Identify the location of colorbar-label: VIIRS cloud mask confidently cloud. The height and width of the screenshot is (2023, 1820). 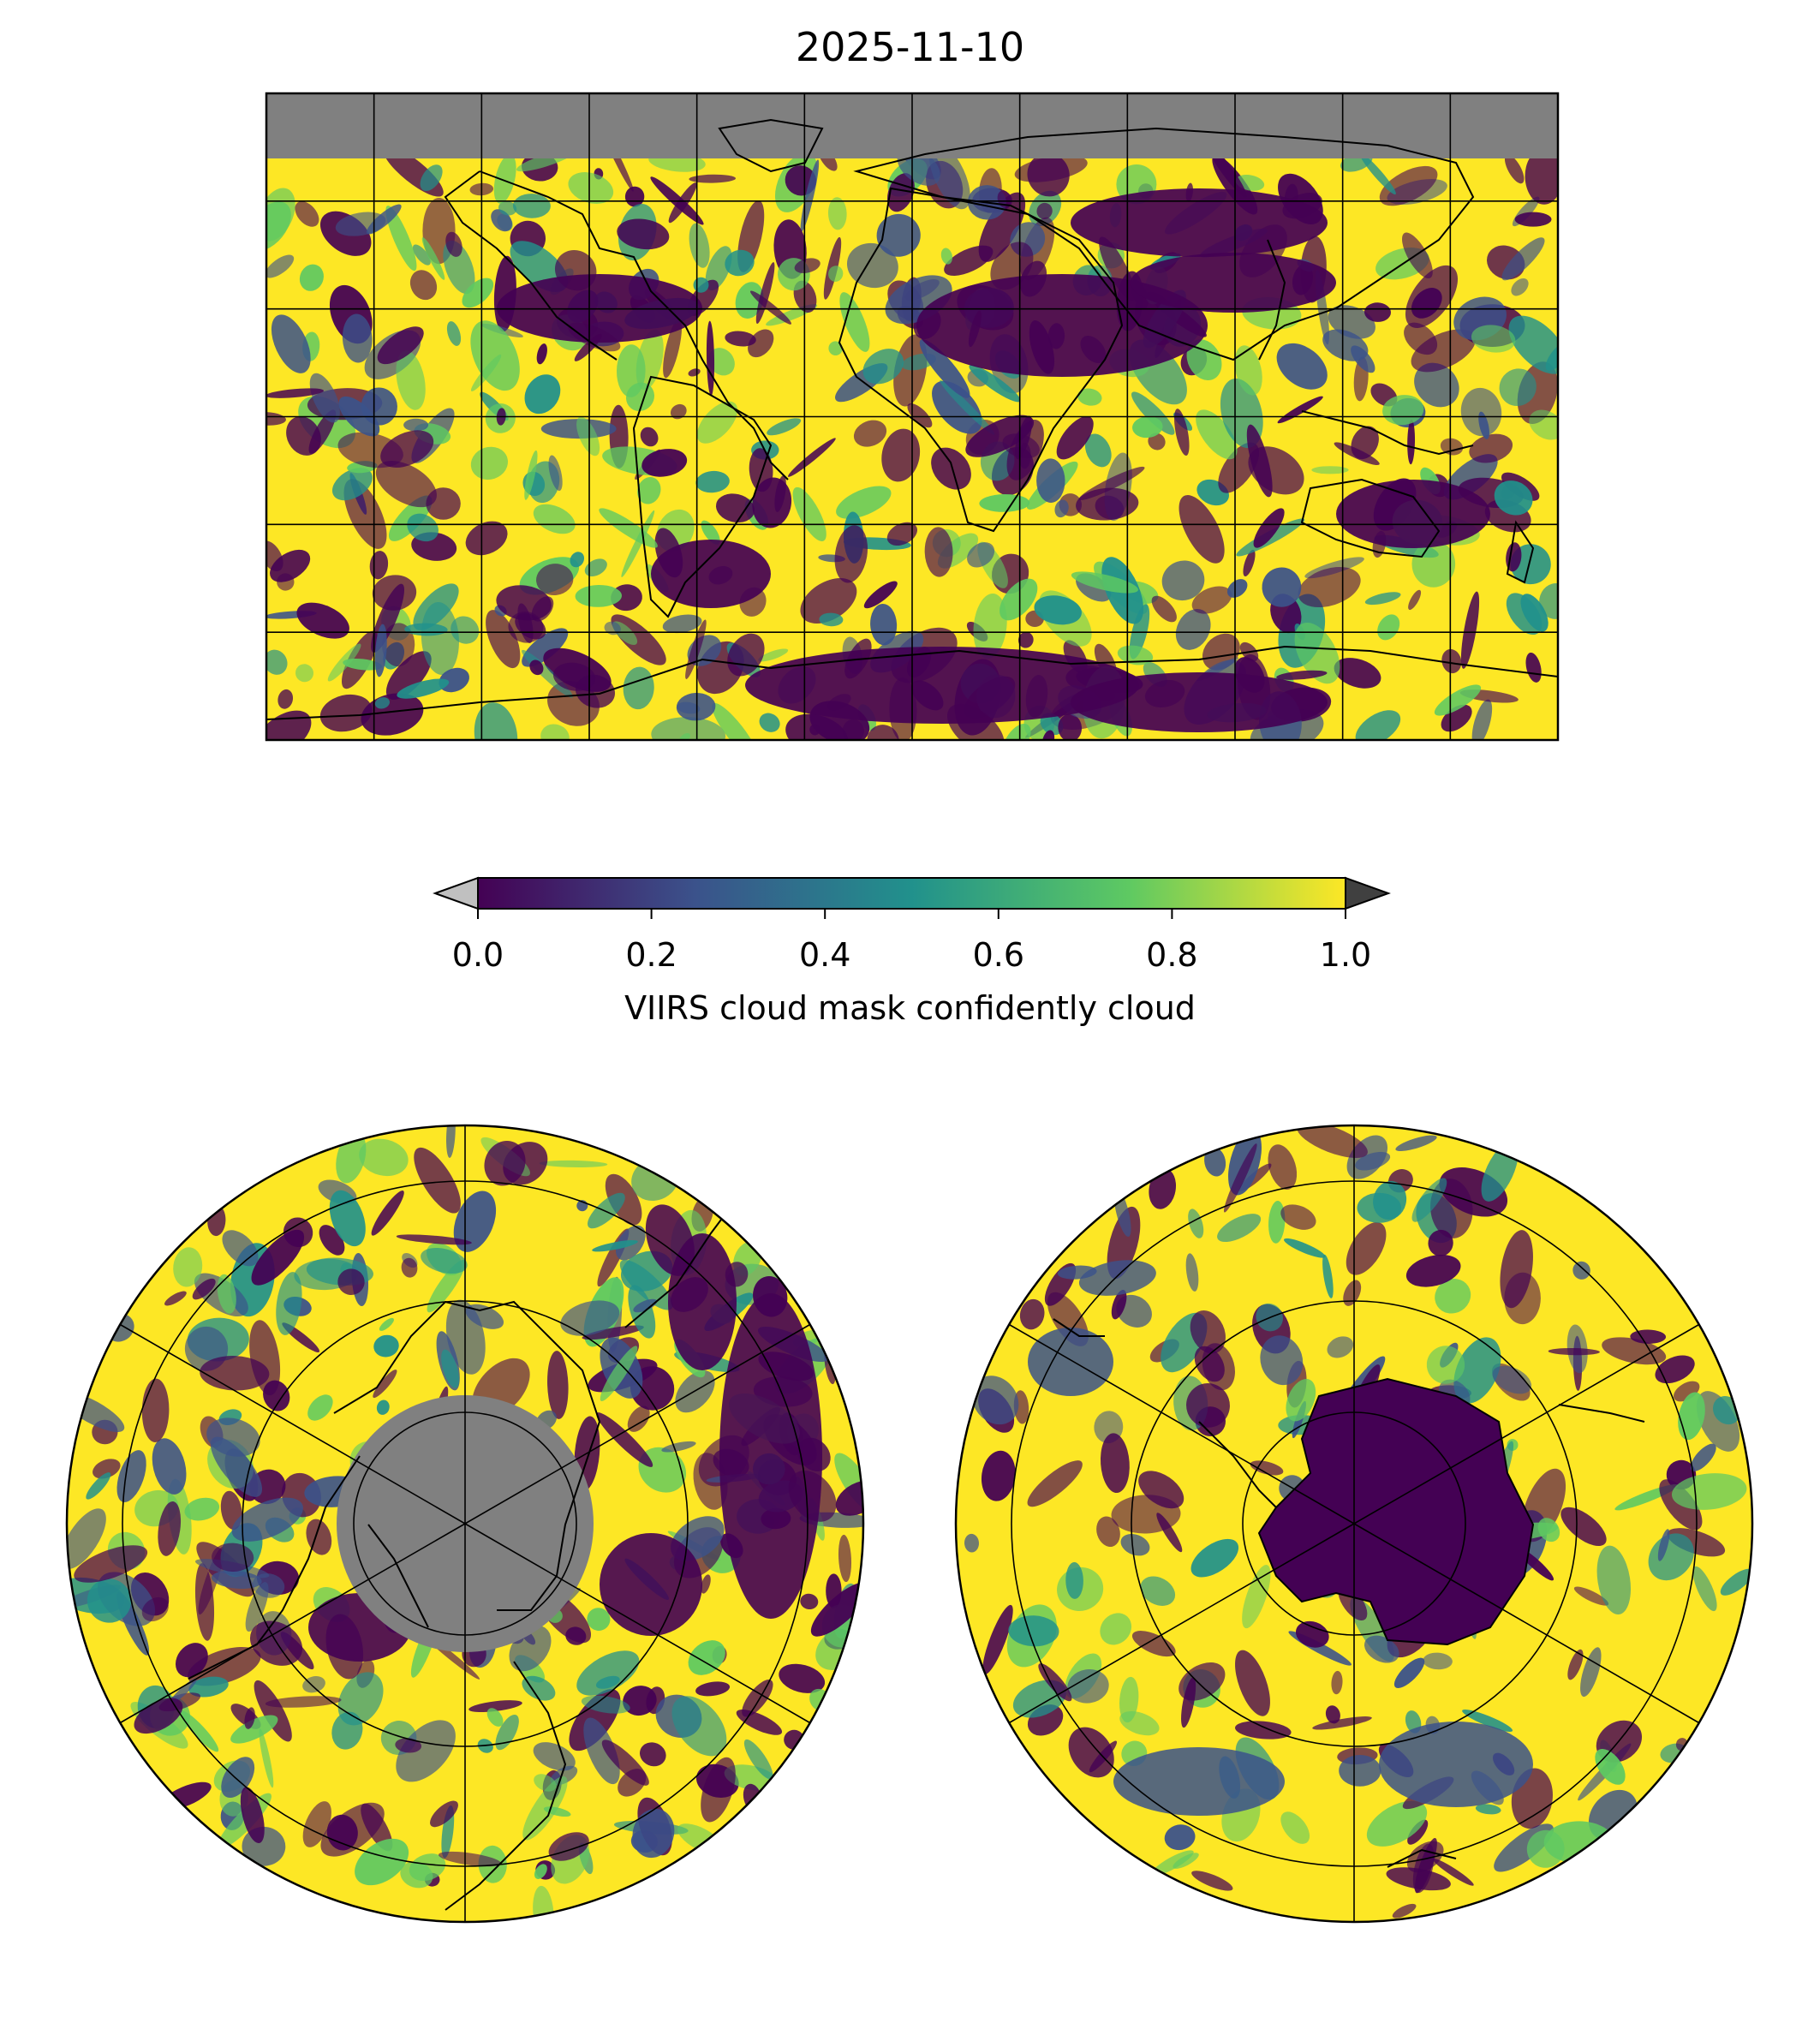
(910, 1008).